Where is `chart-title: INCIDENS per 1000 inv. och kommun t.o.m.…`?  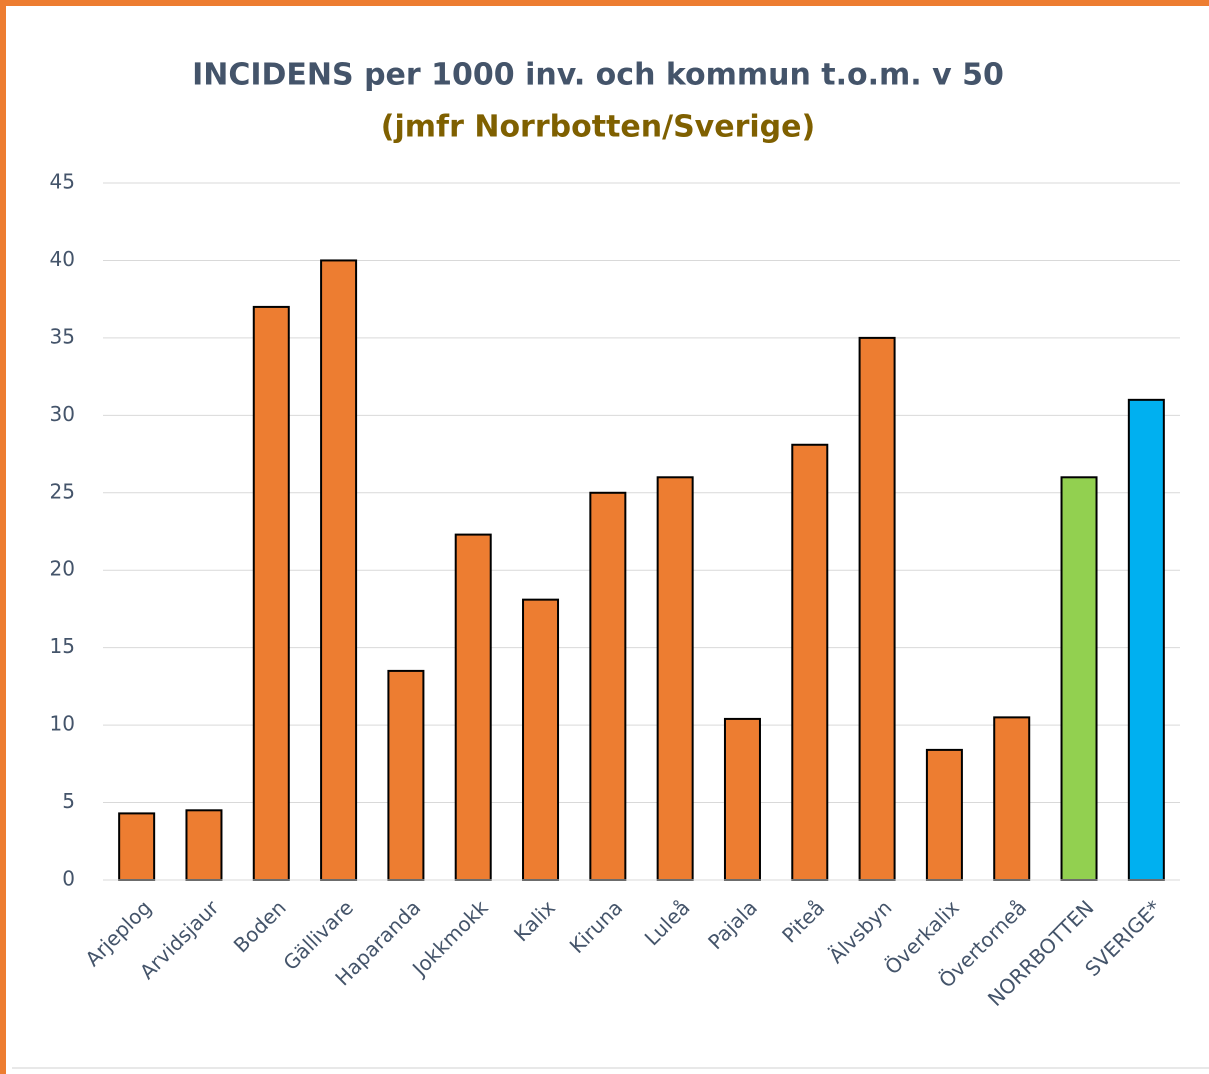
chart-title: INCIDENS per 1000 inv. och kommun t.o.m.… is located at coordinates (598, 75).